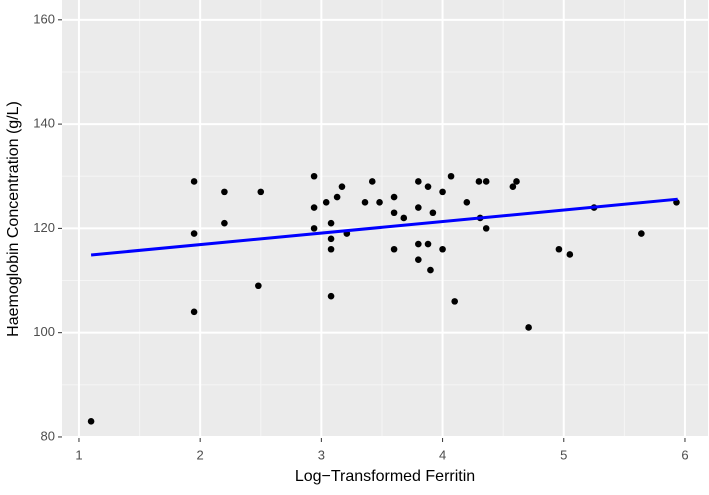 This screenshot has height=495, width=709. Describe the element at coordinates (78, 454) in the screenshot. I see `x-tick-label: 1` at that location.